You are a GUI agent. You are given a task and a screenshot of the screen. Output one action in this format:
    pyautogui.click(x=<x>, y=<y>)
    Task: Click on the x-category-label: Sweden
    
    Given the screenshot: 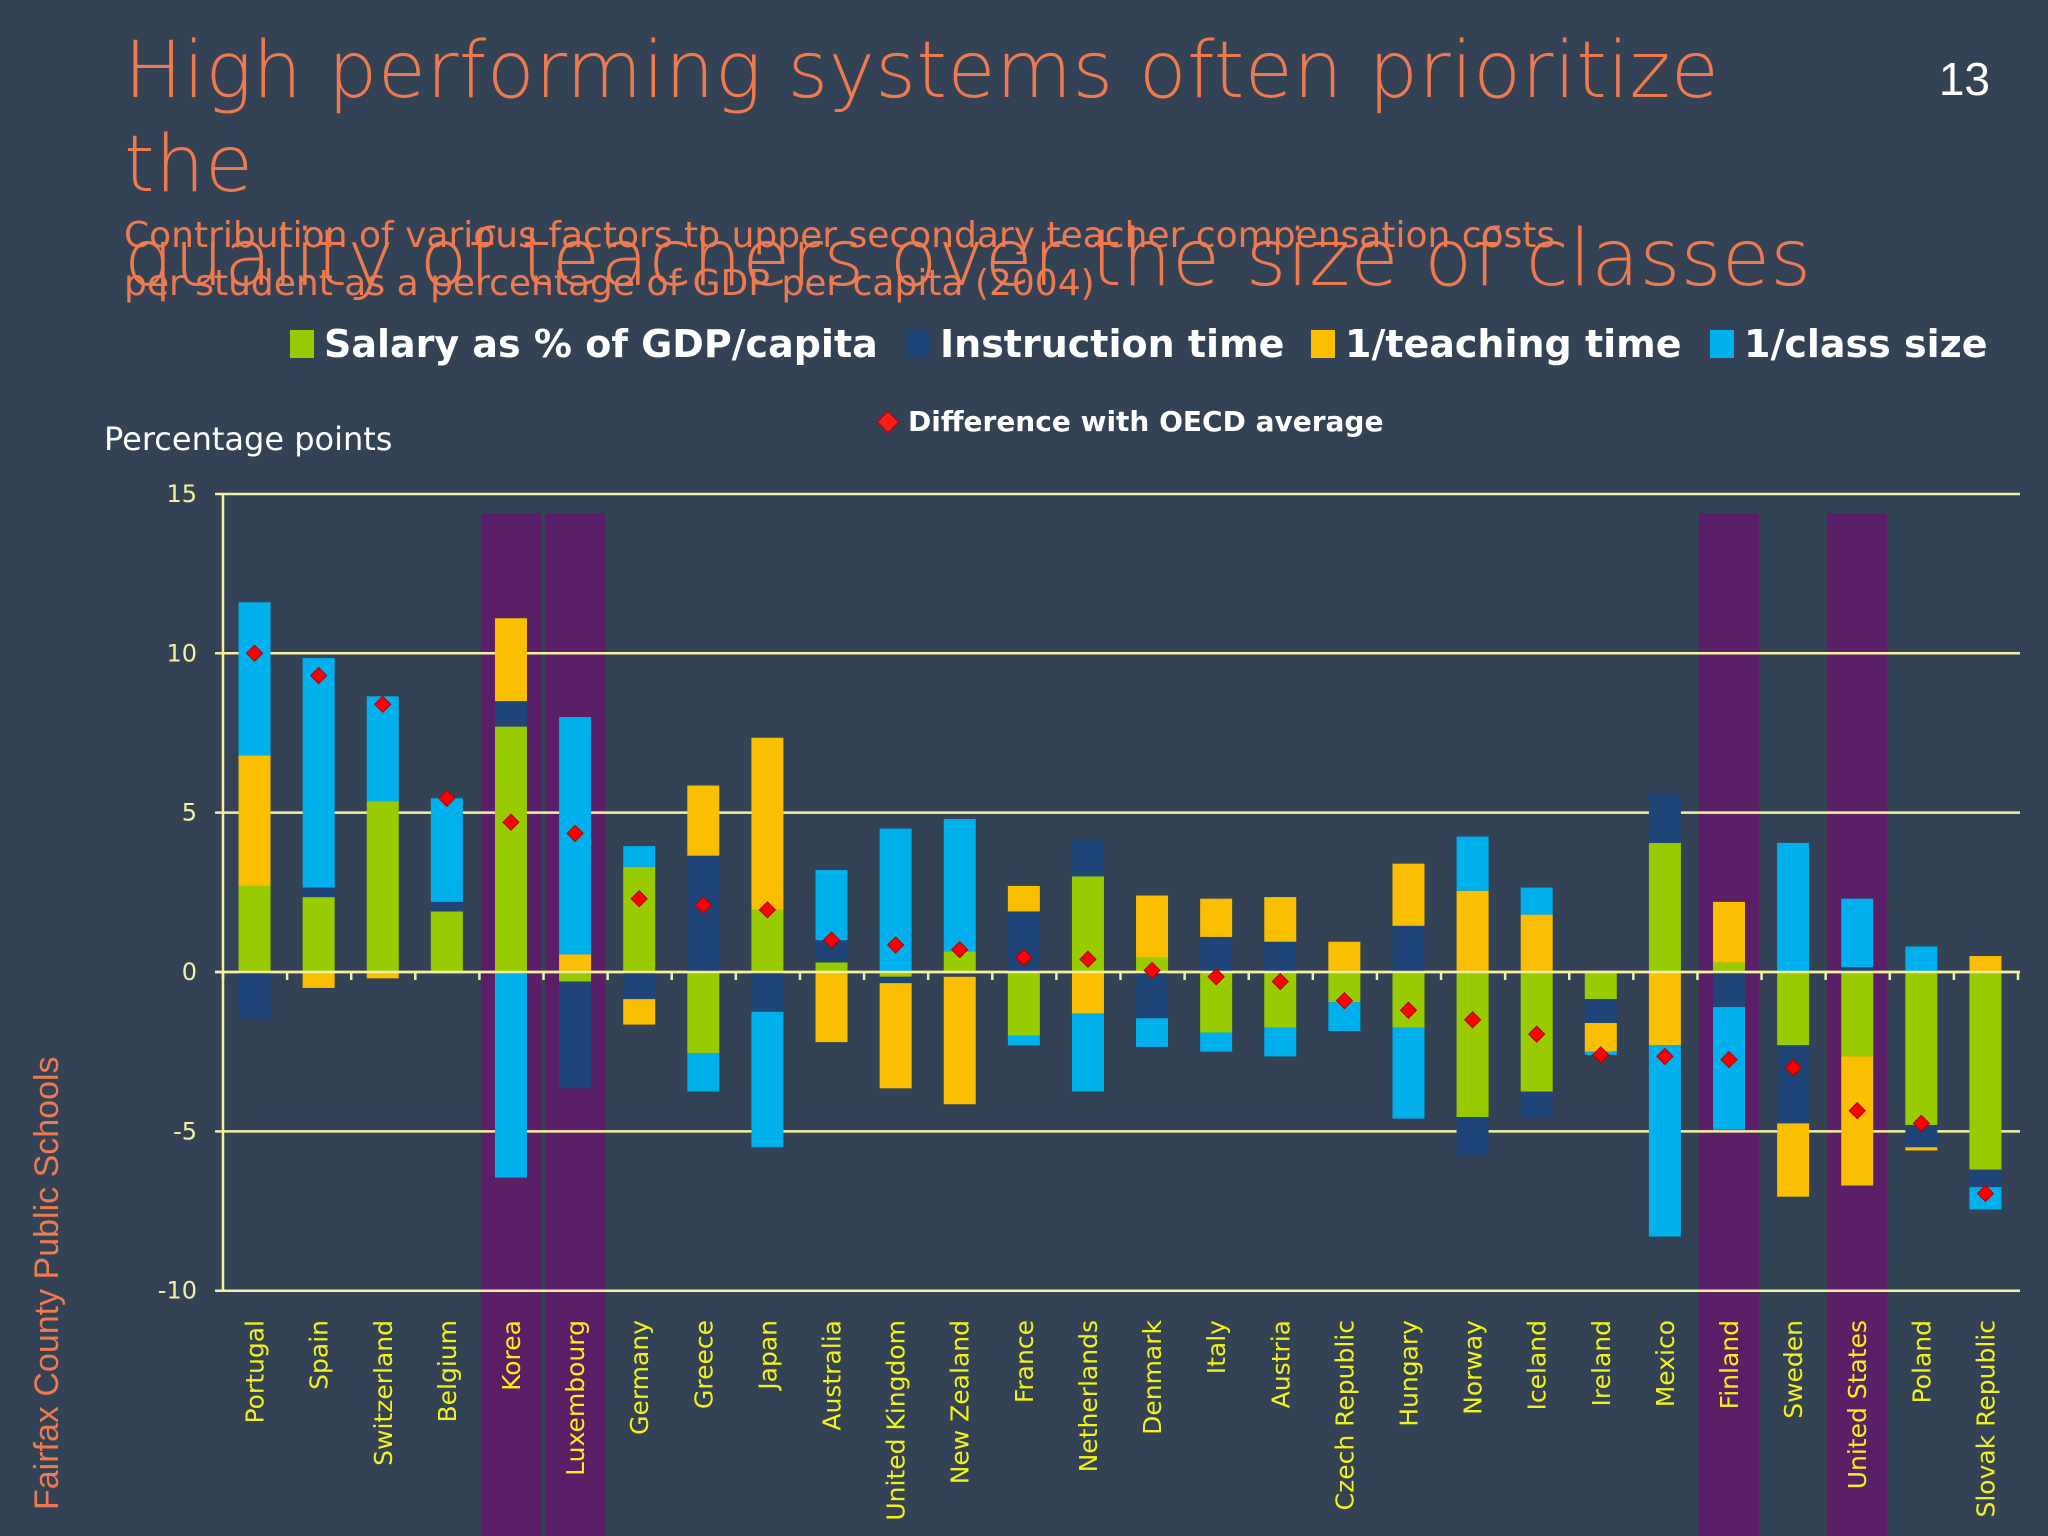 What is the action you would take?
    pyautogui.click(x=1793, y=1369)
    